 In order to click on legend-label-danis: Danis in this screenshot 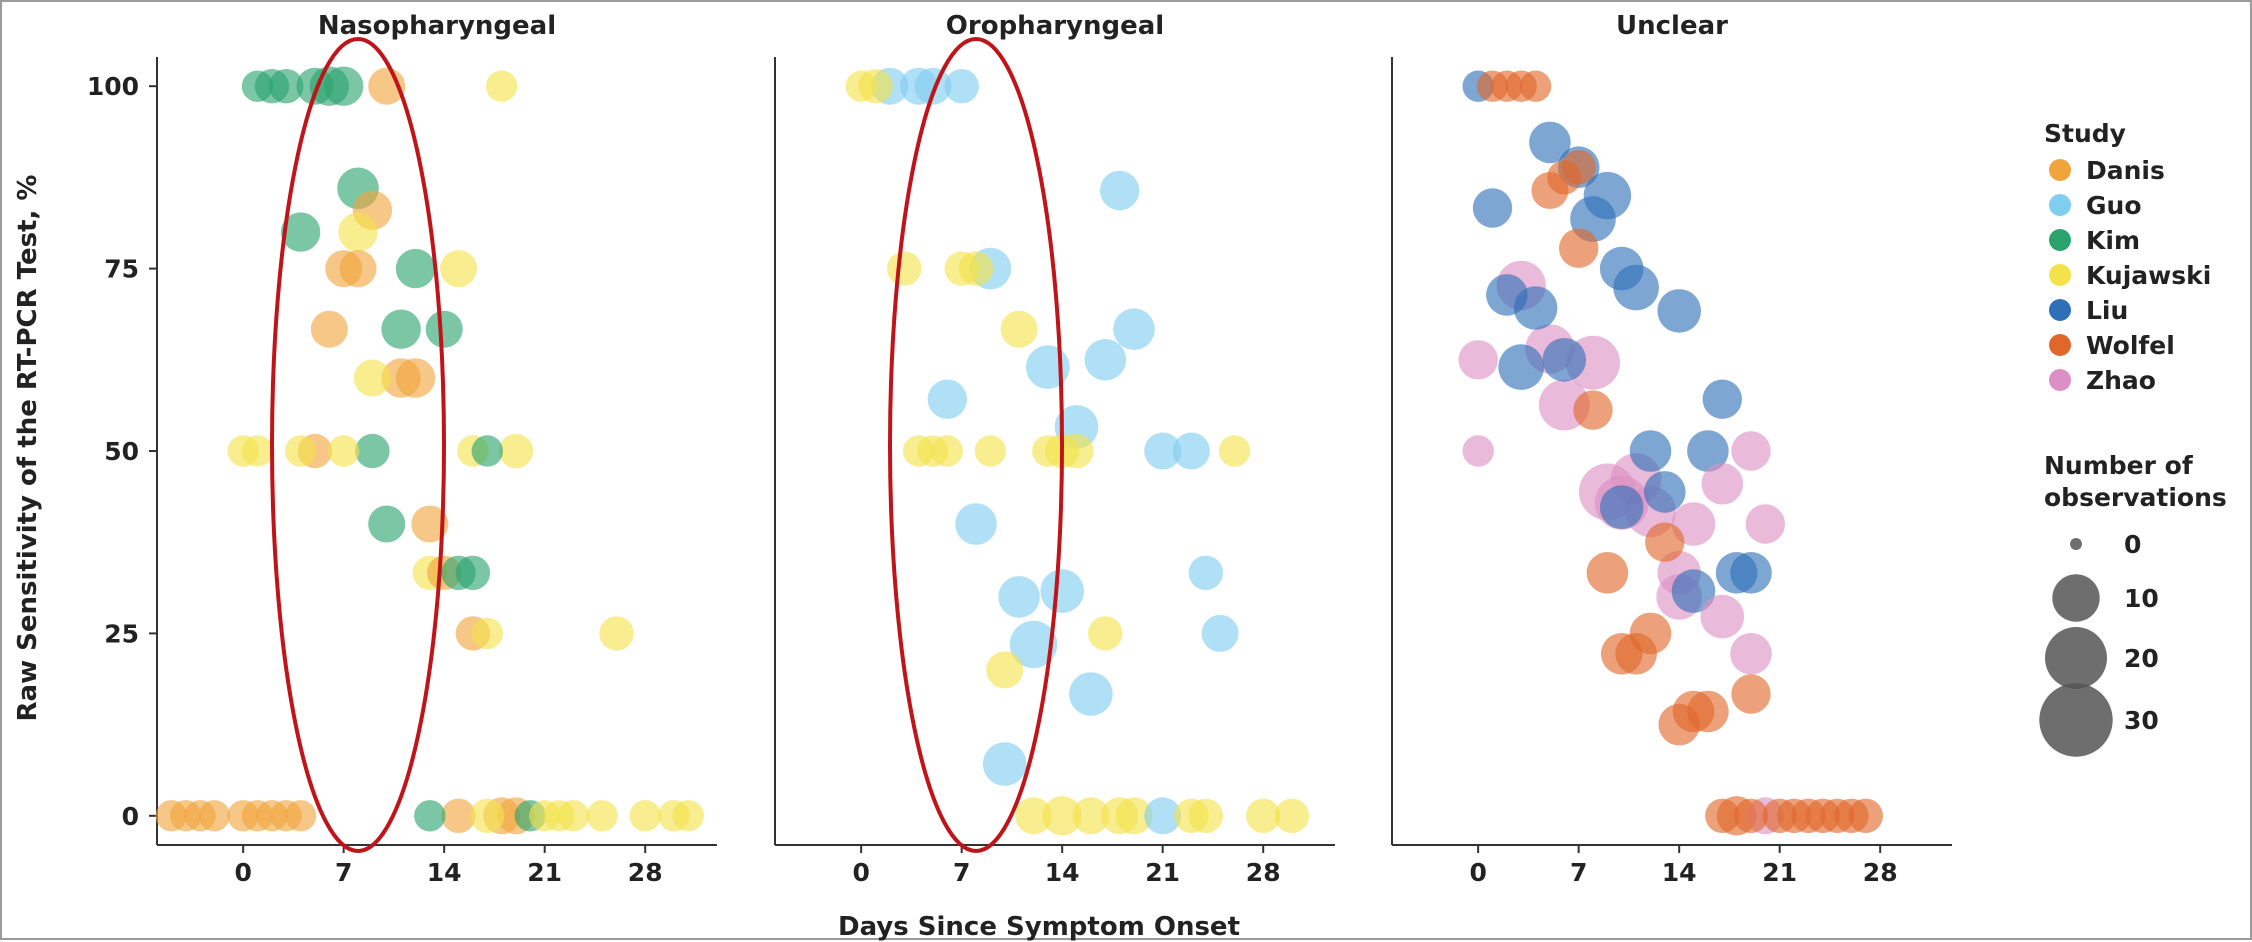, I will do `click(2125, 170)`.